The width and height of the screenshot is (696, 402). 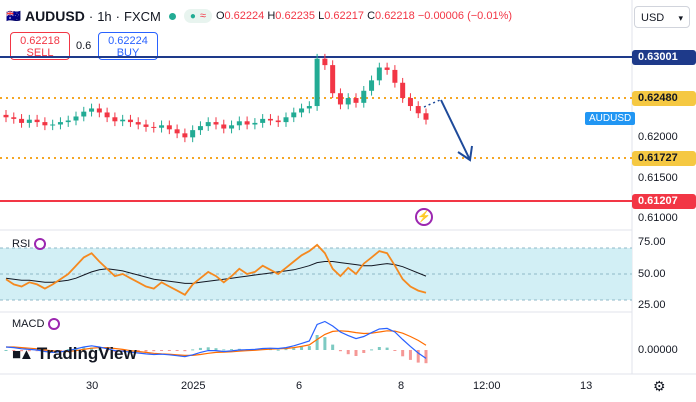 What do you see at coordinates (653, 18) in the screenshot?
I see `currency-value: USD` at bounding box center [653, 18].